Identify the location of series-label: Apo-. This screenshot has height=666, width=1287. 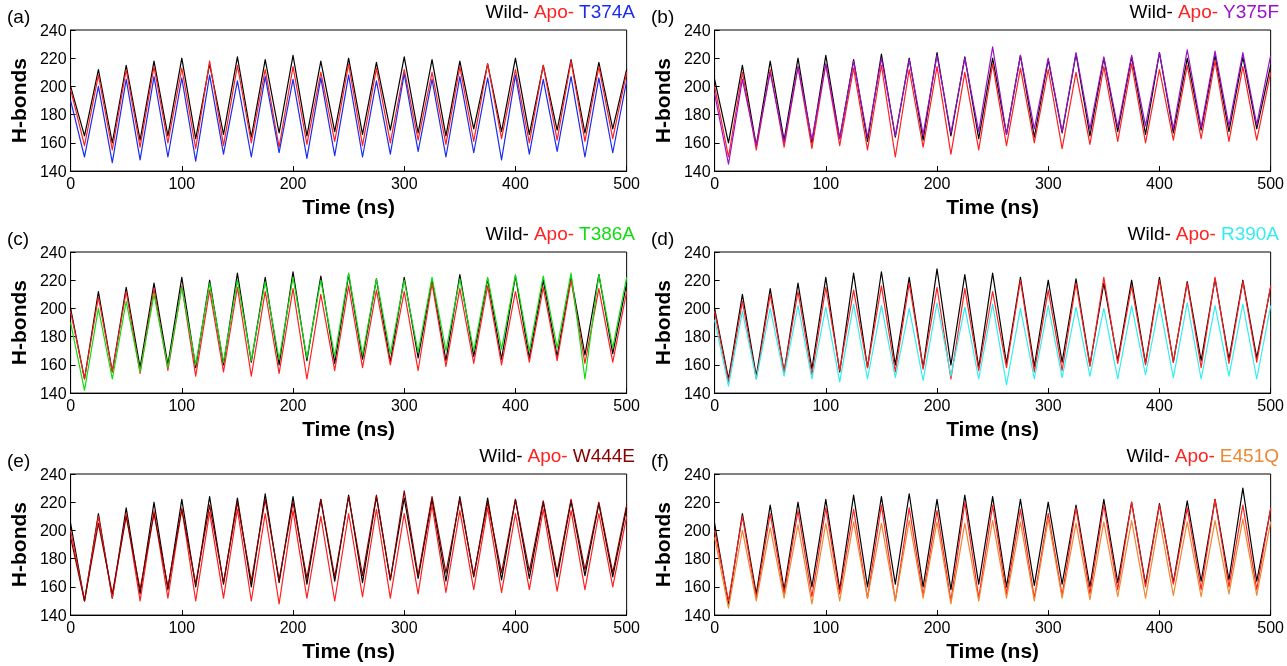
(1195, 233).